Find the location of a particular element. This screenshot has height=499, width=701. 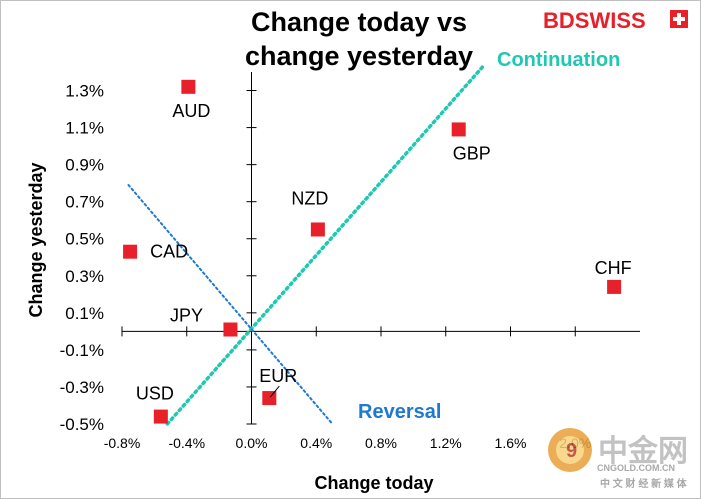

point-label-chf: CHF is located at coordinates (613, 268).